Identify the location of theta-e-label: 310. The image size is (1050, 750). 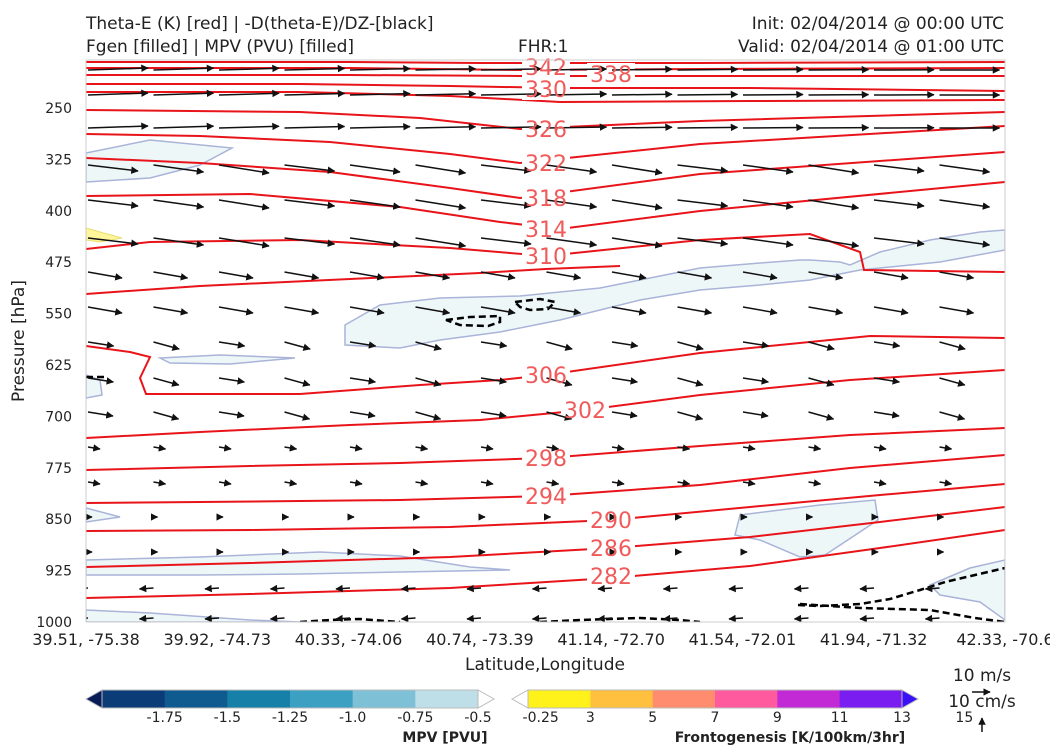
(546, 257).